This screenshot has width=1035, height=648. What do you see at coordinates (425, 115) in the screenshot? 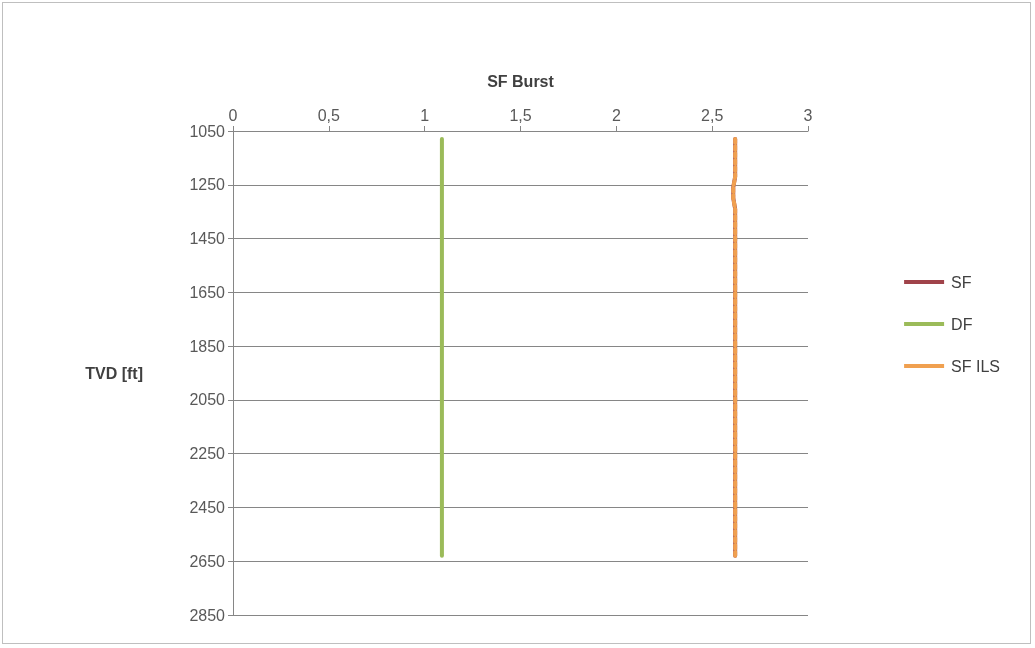
I see `x-tick-label: 1` at bounding box center [425, 115].